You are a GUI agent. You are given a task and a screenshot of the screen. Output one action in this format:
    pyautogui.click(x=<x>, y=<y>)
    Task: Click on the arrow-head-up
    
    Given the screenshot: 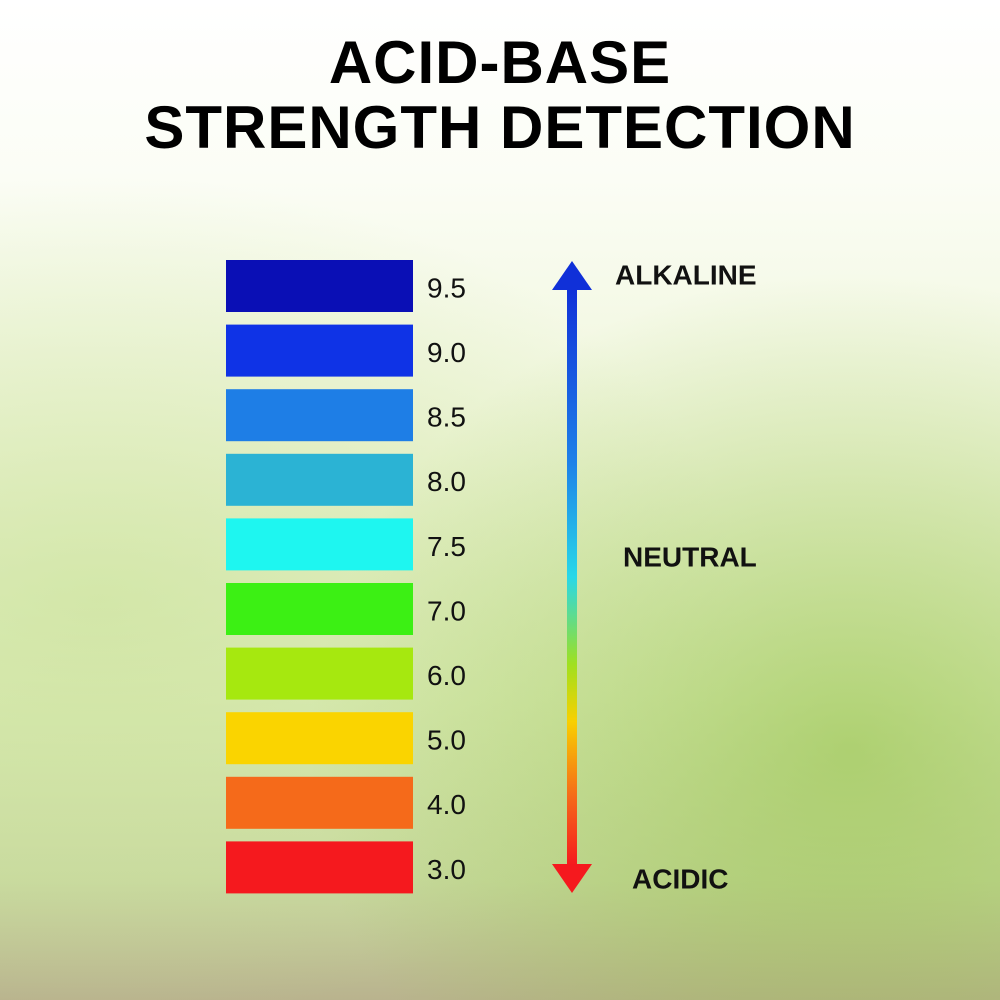 What is the action you would take?
    pyautogui.click(x=572, y=275)
    